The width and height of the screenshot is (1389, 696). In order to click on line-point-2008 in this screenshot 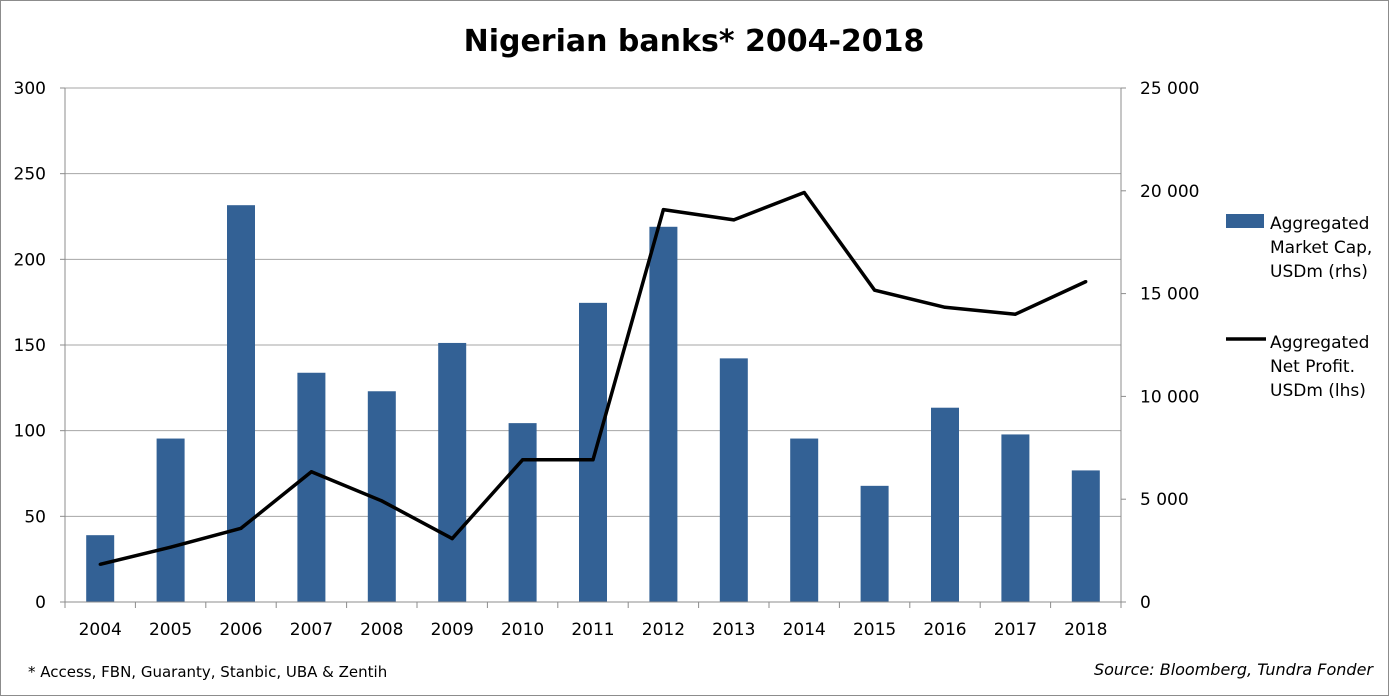, I will do `click(382, 501)`.